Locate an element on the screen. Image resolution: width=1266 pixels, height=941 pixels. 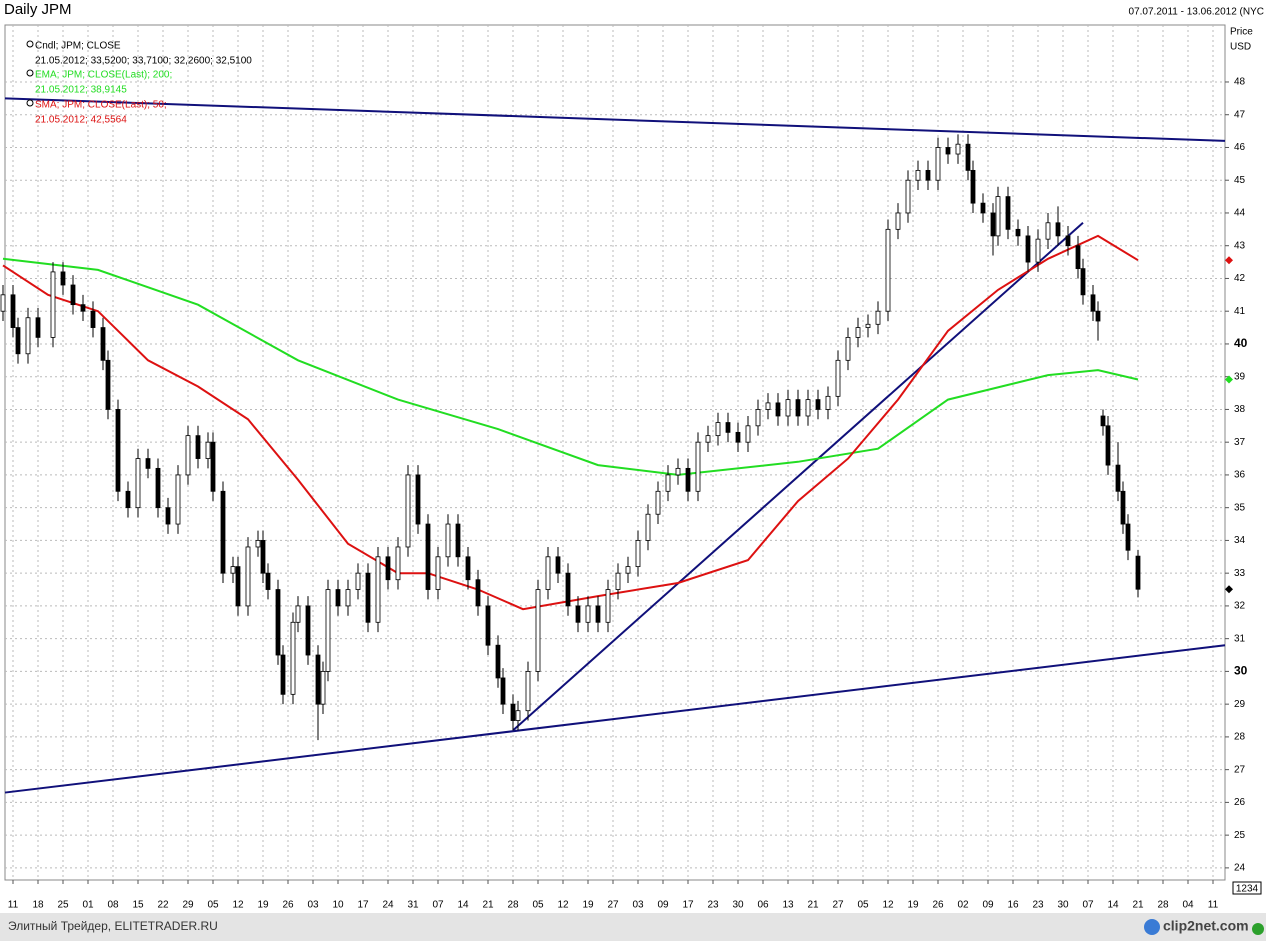
legend-icon is located at coordinates (30, 44).